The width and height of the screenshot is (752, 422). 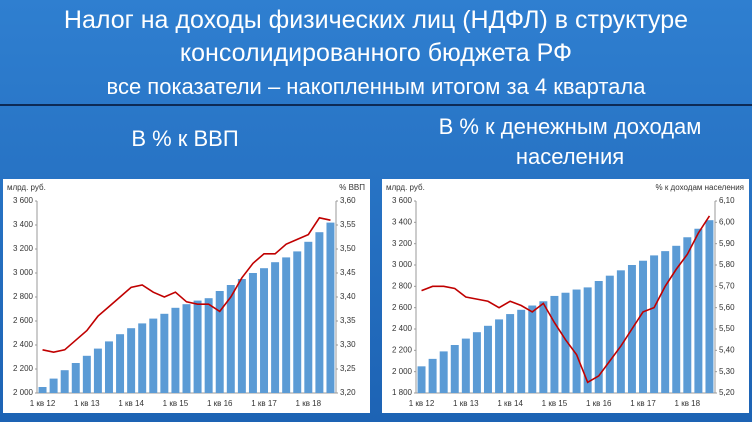 What do you see at coordinates (727, 264) in the screenshot?
I see `y2-tick-label: 5,80` at bounding box center [727, 264].